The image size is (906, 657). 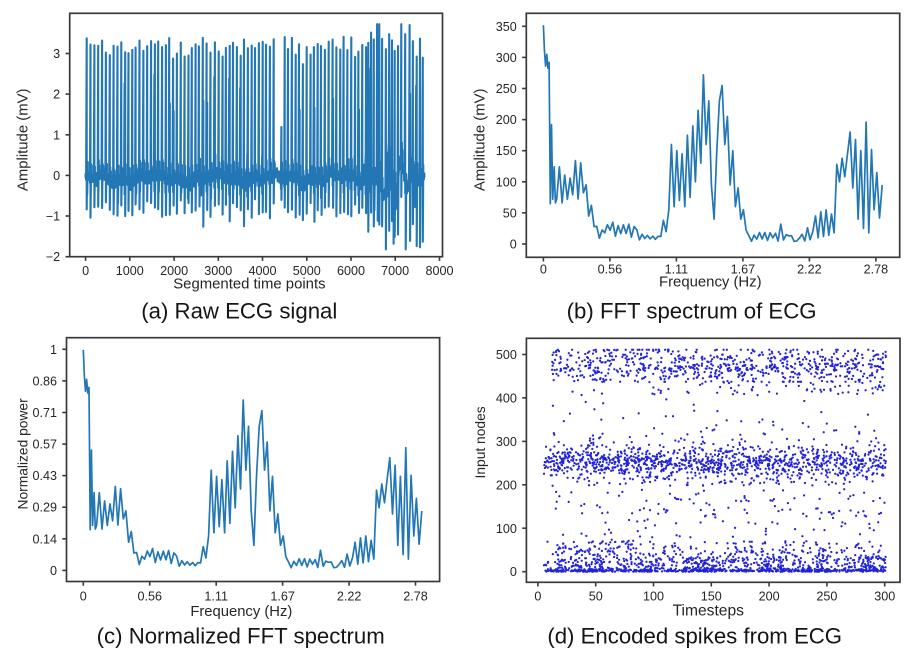 What do you see at coordinates (506, 355) in the screenshot?
I see `svg-text: 500` at bounding box center [506, 355].